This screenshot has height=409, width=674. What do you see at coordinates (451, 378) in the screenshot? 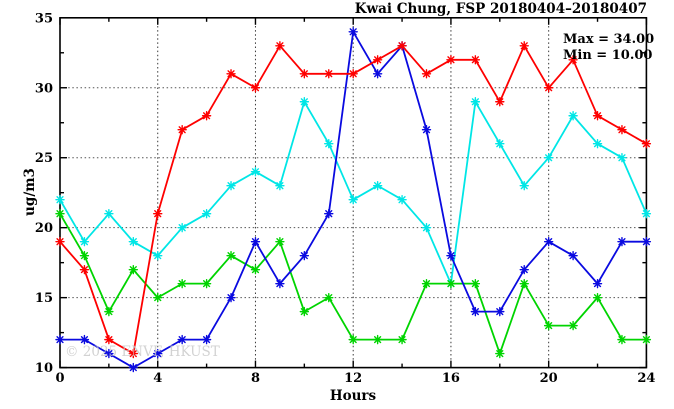
I see `x-tick-label: 16` at bounding box center [451, 378].